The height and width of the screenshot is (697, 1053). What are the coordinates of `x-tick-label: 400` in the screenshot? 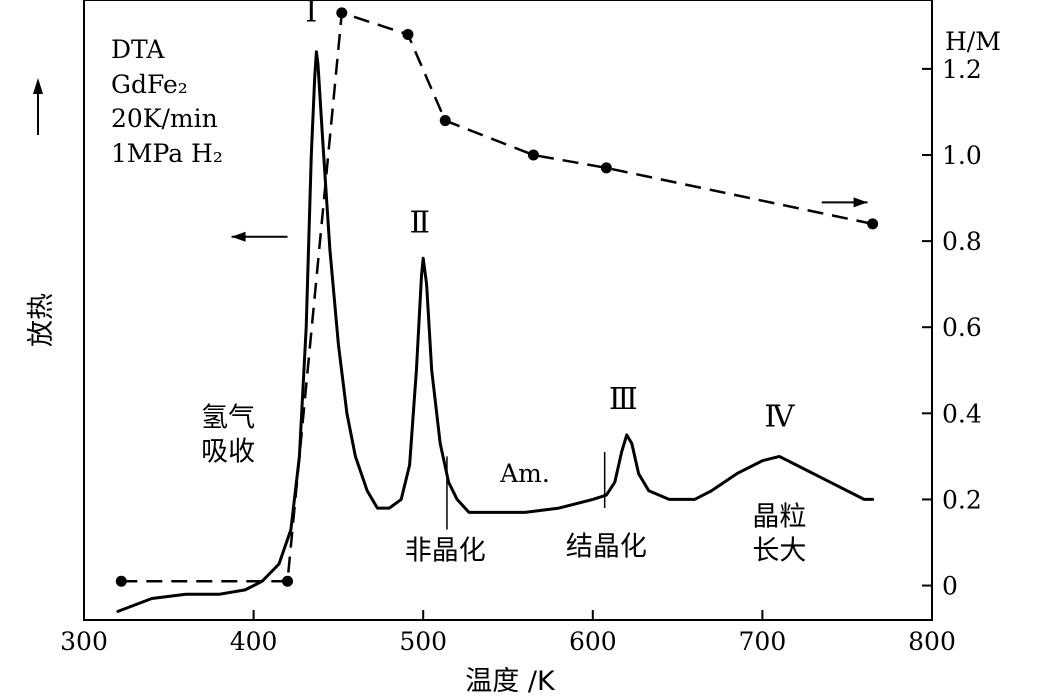 It's located at (254, 641).